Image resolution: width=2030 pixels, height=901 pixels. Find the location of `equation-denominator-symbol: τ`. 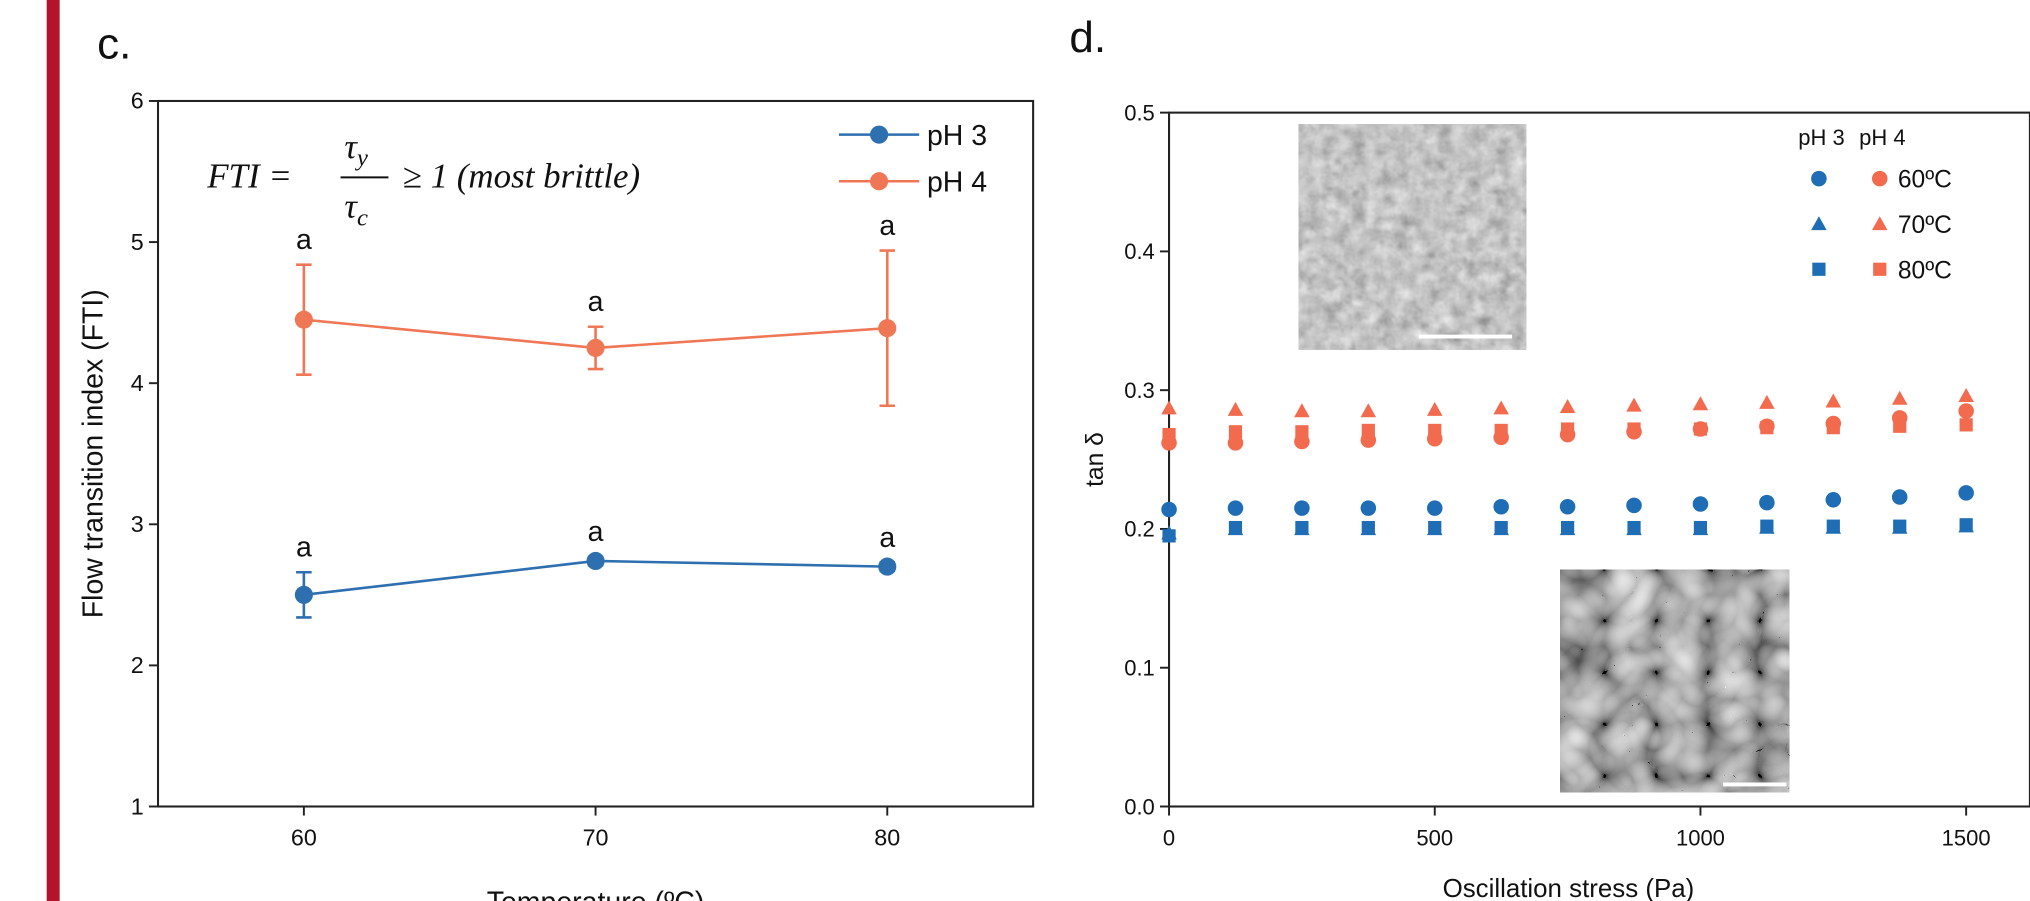

equation-denominator-symbol: τ is located at coordinates (351, 205).